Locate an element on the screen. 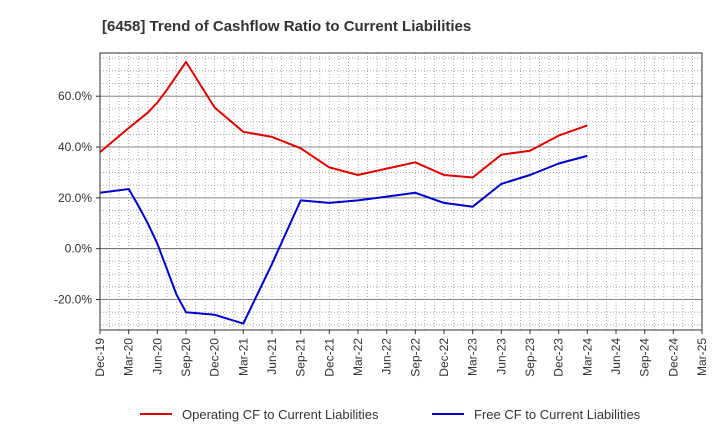  x-tick-label: Jun-23 is located at coordinates (501, 356).